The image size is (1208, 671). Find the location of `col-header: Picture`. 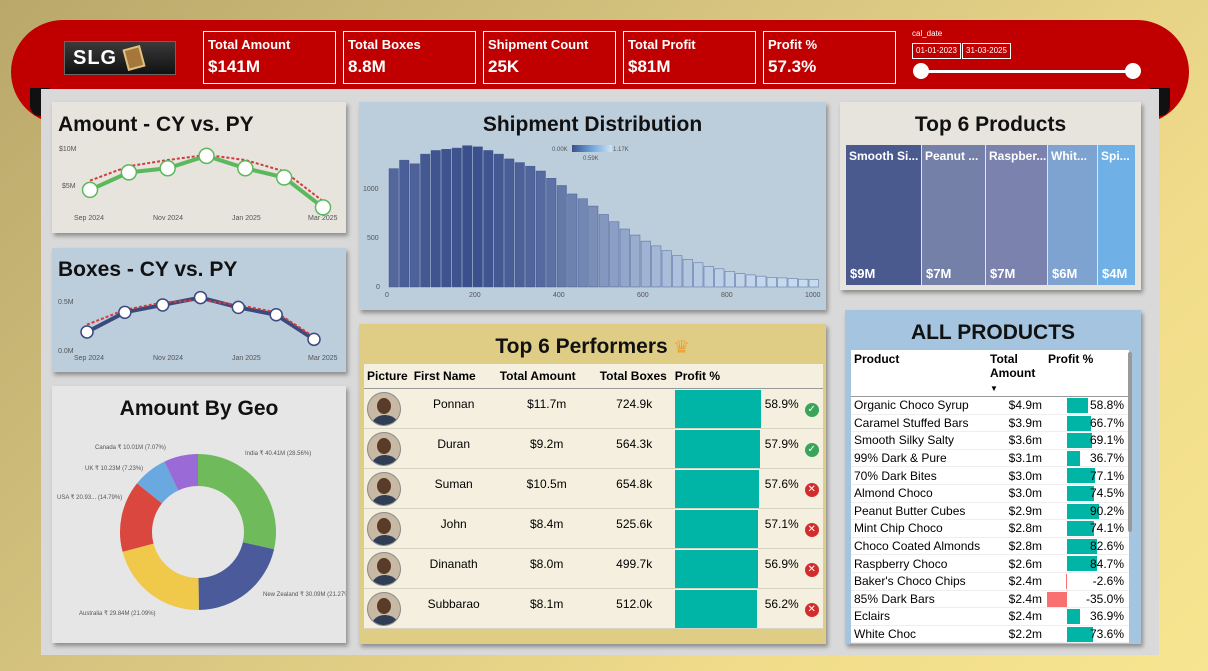

col-header: Picture is located at coordinates (387, 376).